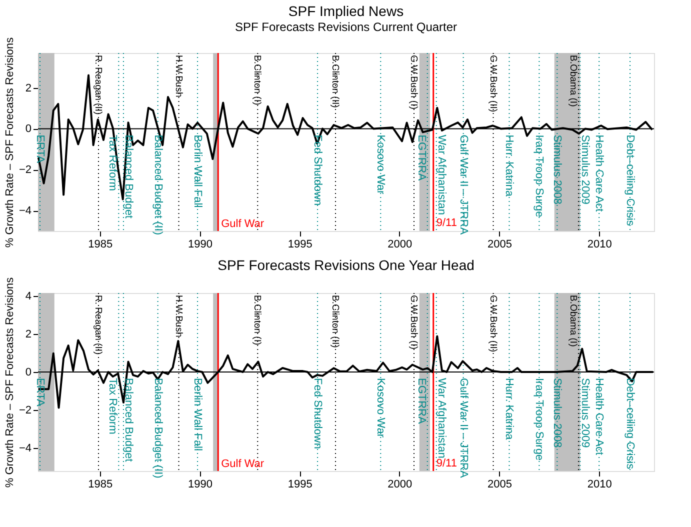 The height and width of the screenshot is (527, 691). Describe the element at coordinates (346, 27) in the screenshot. I see `chart-subtitle: SPF Forecasts Revisions Current Quarter` at that location.